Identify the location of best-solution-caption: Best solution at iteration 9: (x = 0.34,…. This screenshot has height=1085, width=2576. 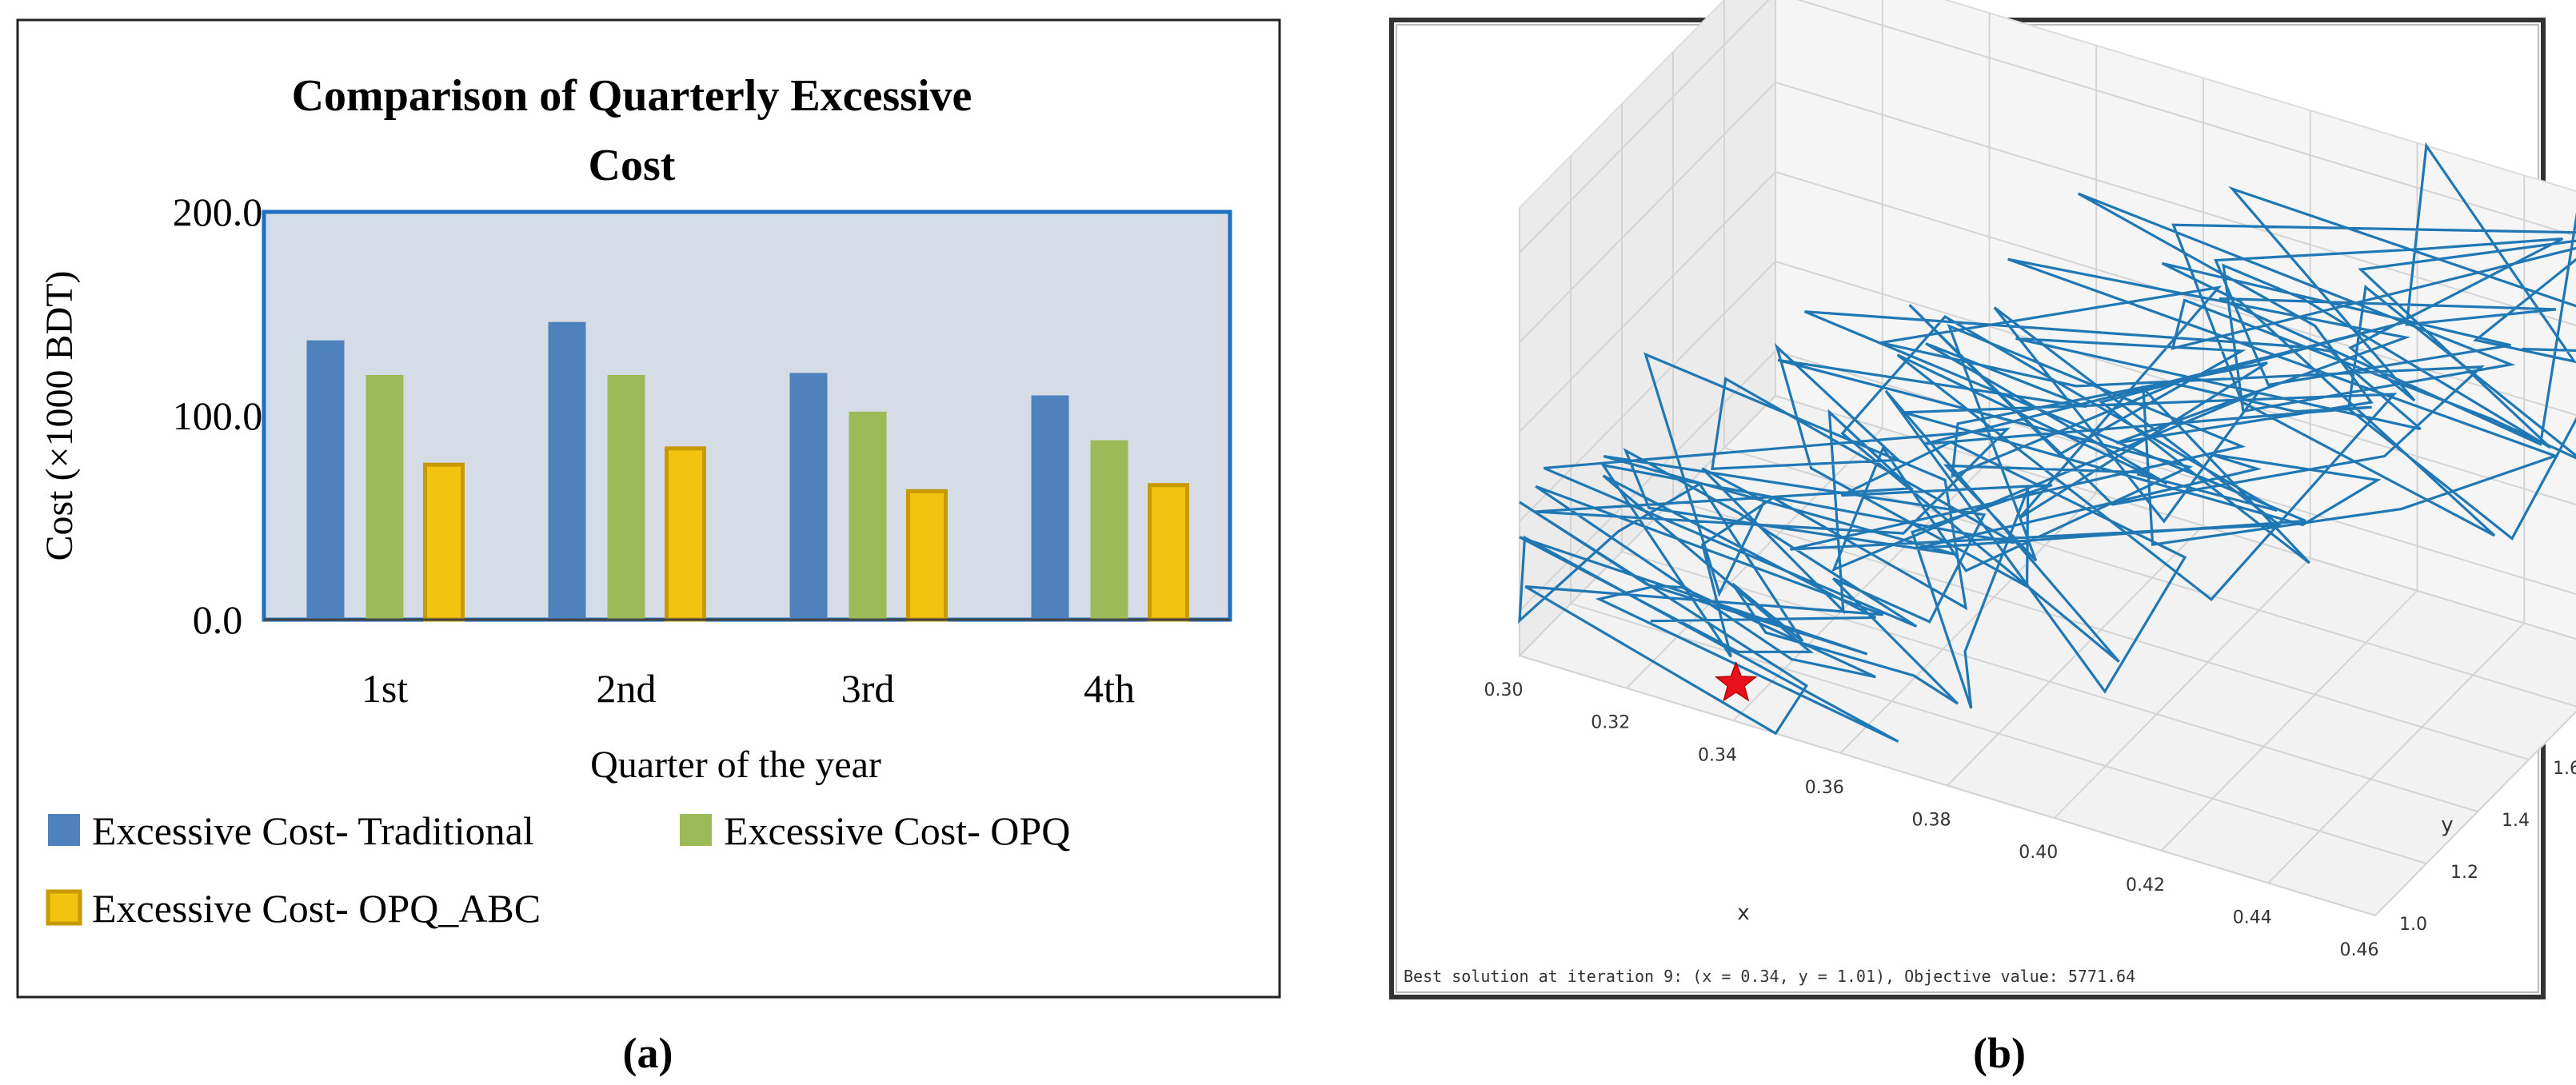
(1769, 976).